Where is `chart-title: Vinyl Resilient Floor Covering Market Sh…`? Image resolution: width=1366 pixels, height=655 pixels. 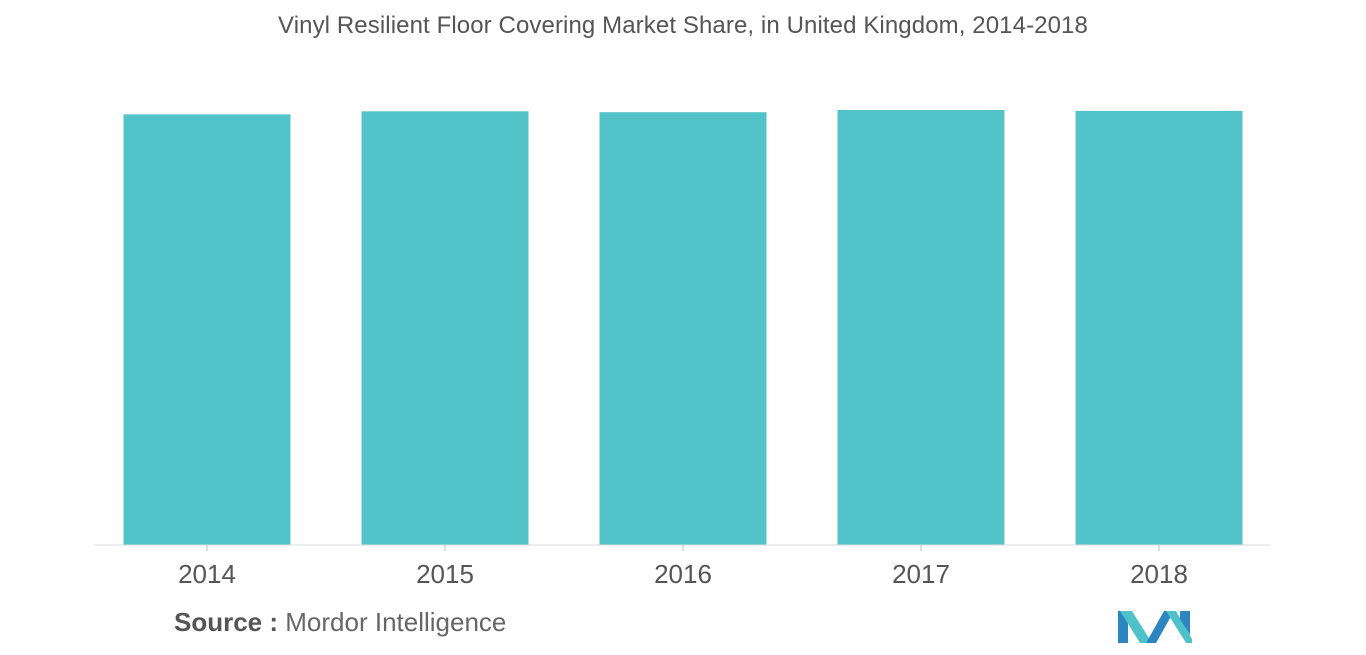 chart-title: Vinyl Resilient Floor Covering Market Sh… is located at coordinates (683, 25).